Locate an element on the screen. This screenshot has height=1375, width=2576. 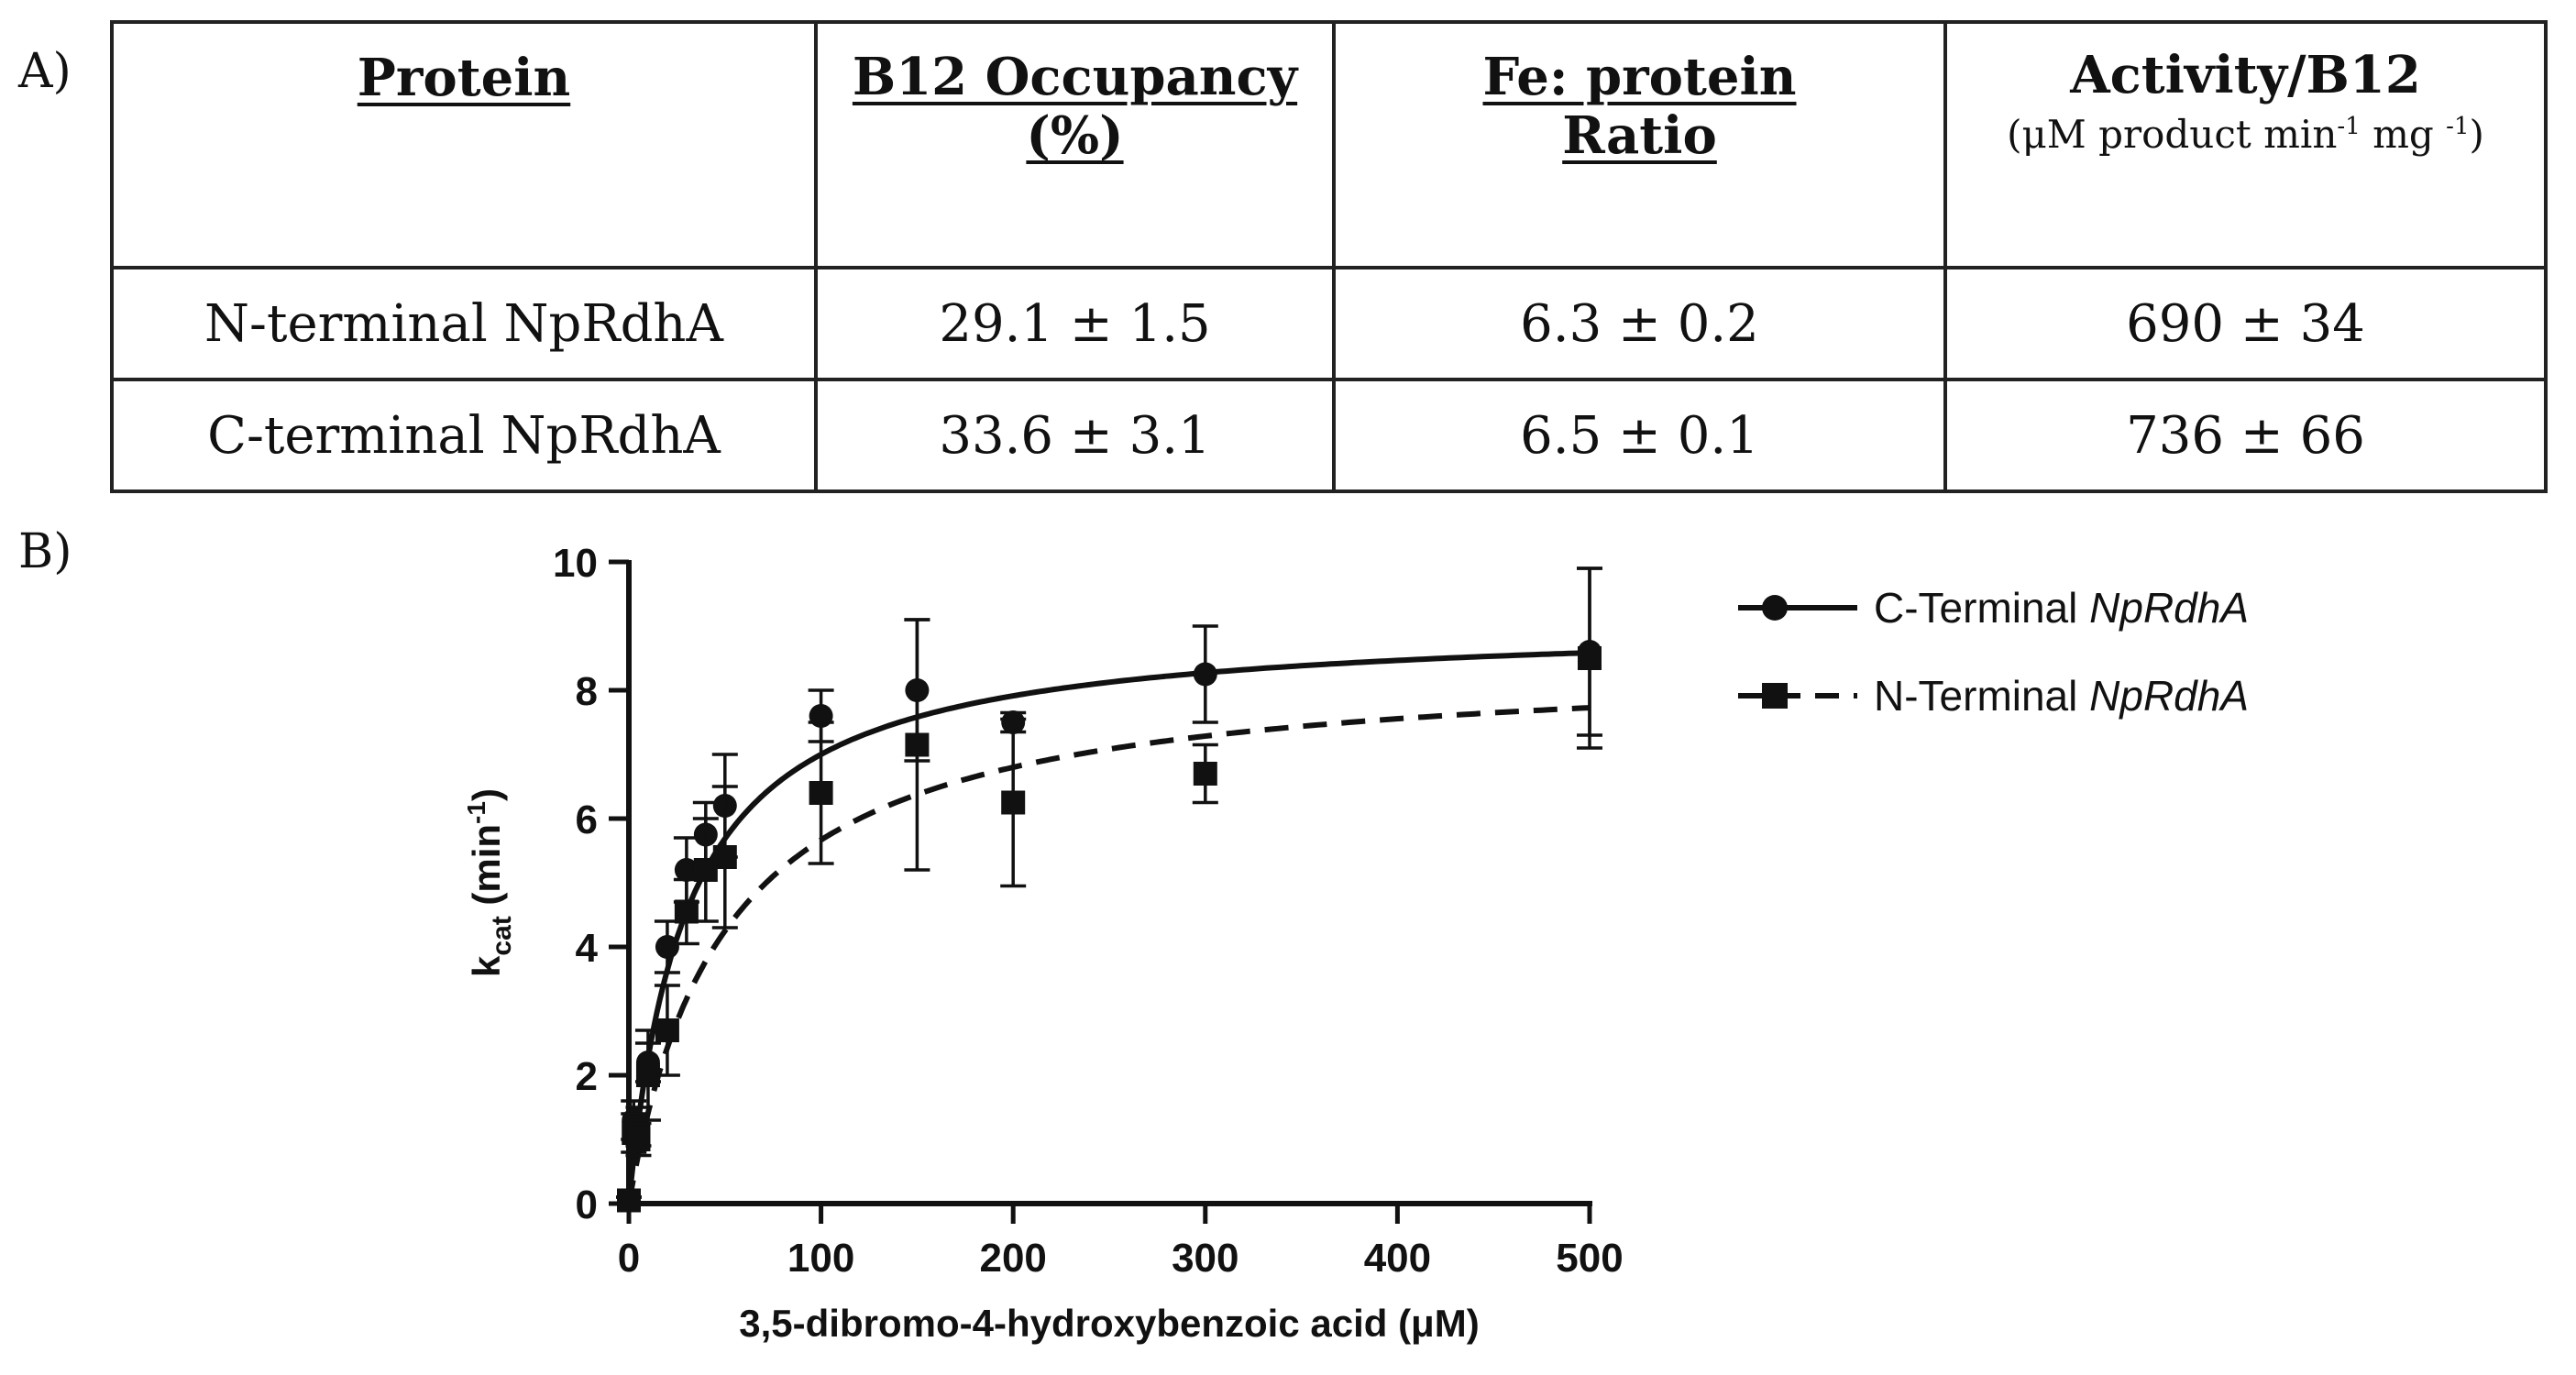
header-activity: Activity/B12 (μM product min-1 mg -1) is located at coordinates (2245, 145).